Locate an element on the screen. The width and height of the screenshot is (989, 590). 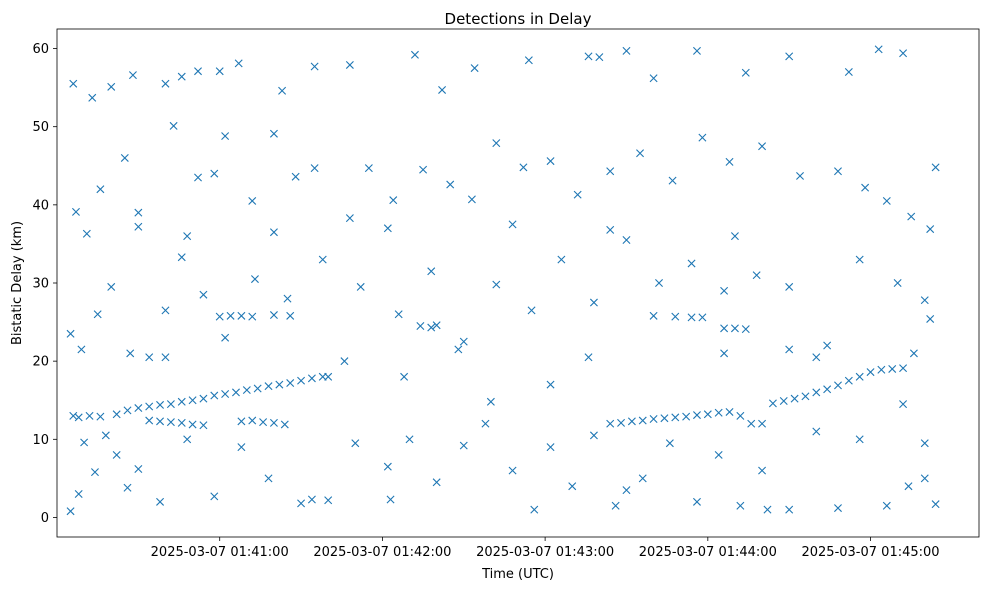
y-tick-label: 30 is located at coordinates (40, 284).